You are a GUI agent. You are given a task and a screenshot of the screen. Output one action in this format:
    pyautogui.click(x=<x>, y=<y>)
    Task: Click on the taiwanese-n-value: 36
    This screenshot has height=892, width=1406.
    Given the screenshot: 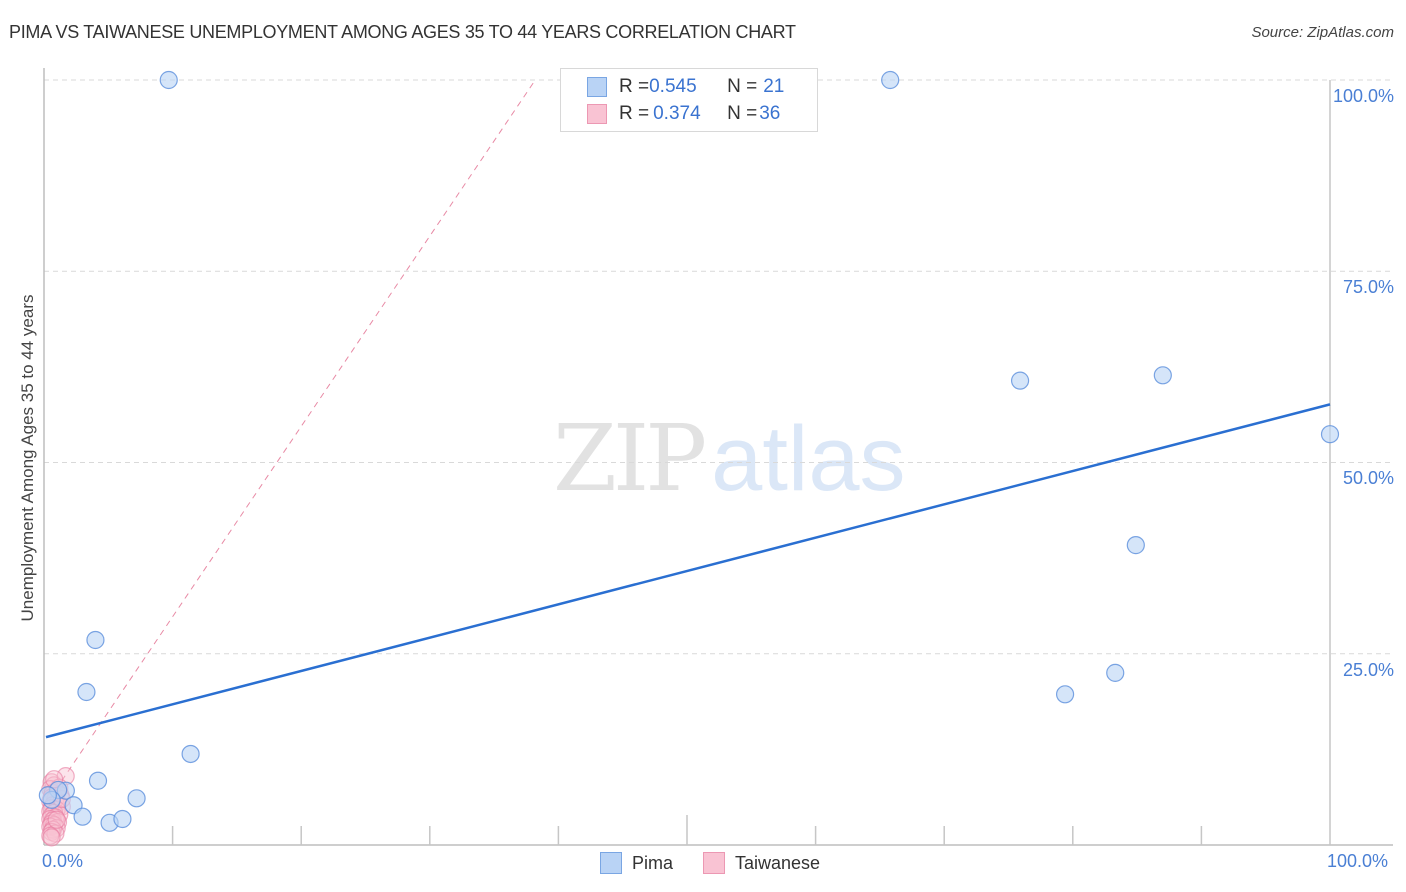 What is the action you would take?
    pyautogui.click(x=770, y=113)
    